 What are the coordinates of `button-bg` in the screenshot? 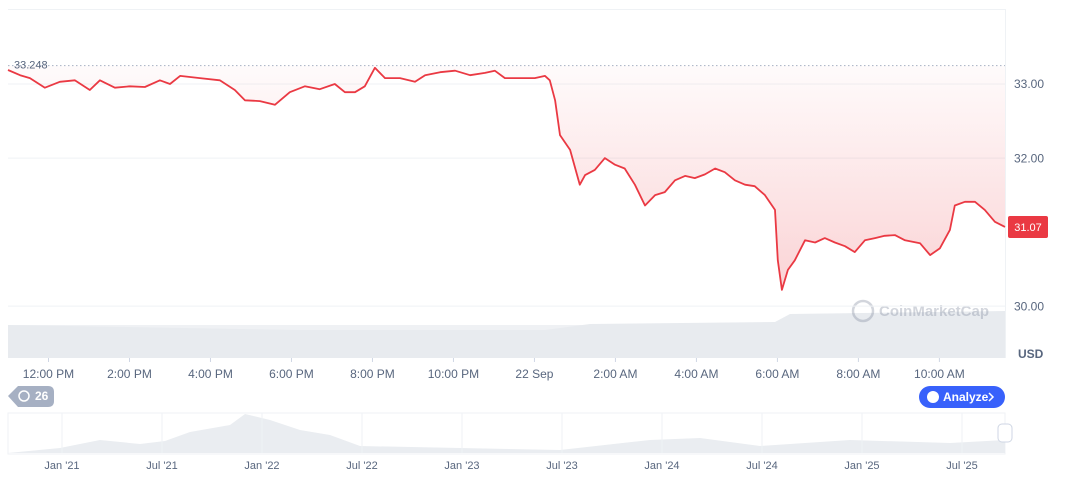 It's located at (962, 397).